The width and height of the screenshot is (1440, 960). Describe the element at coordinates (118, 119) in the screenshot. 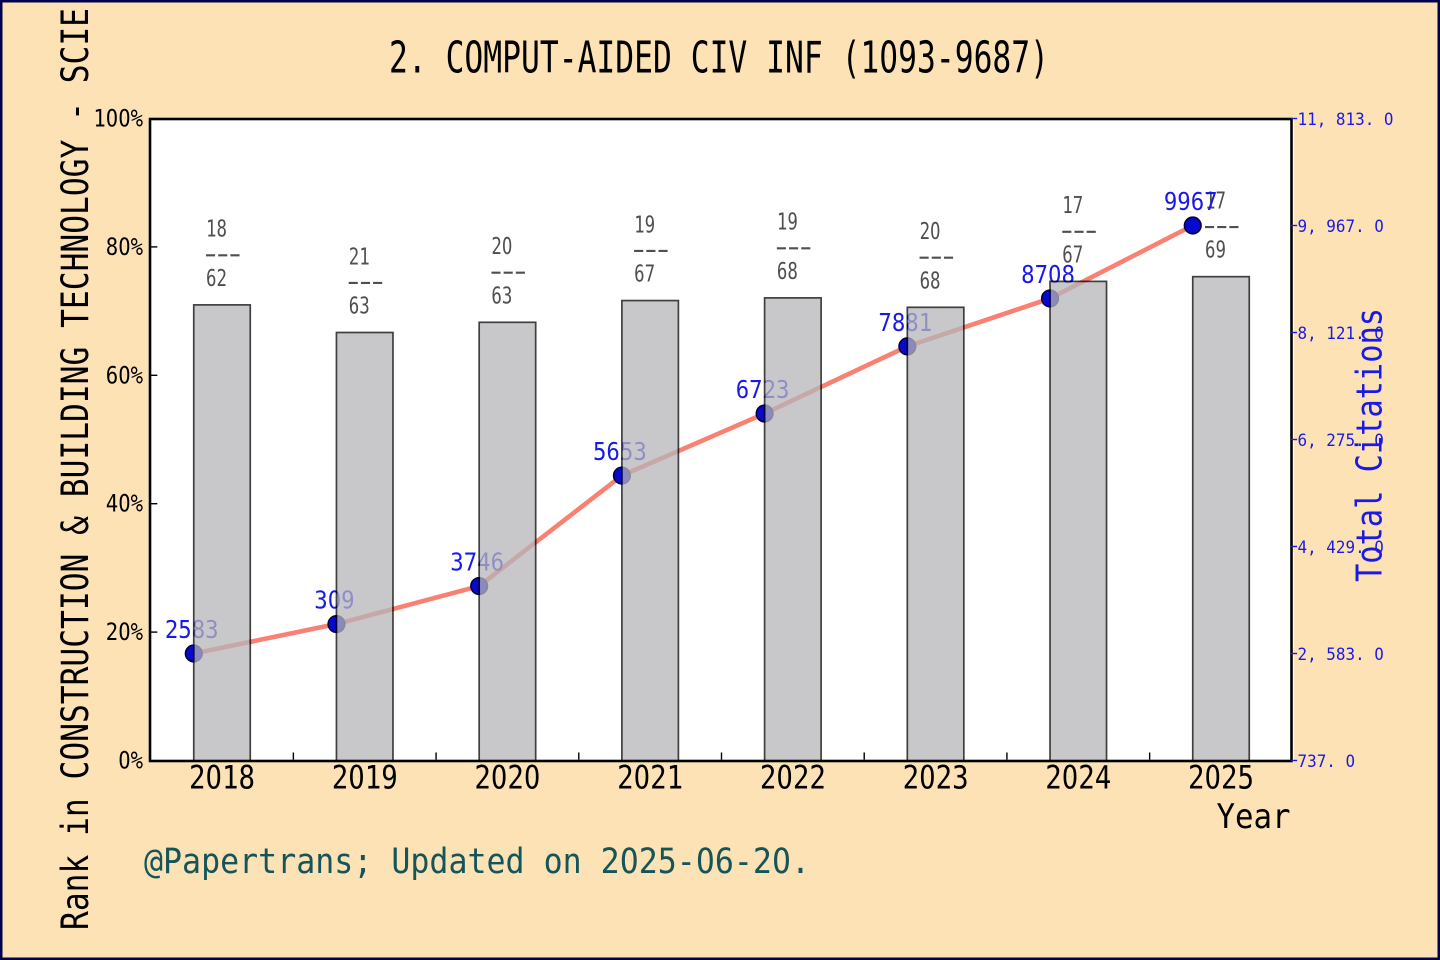

I see `left-axis-tick-label: 100%` at that location.